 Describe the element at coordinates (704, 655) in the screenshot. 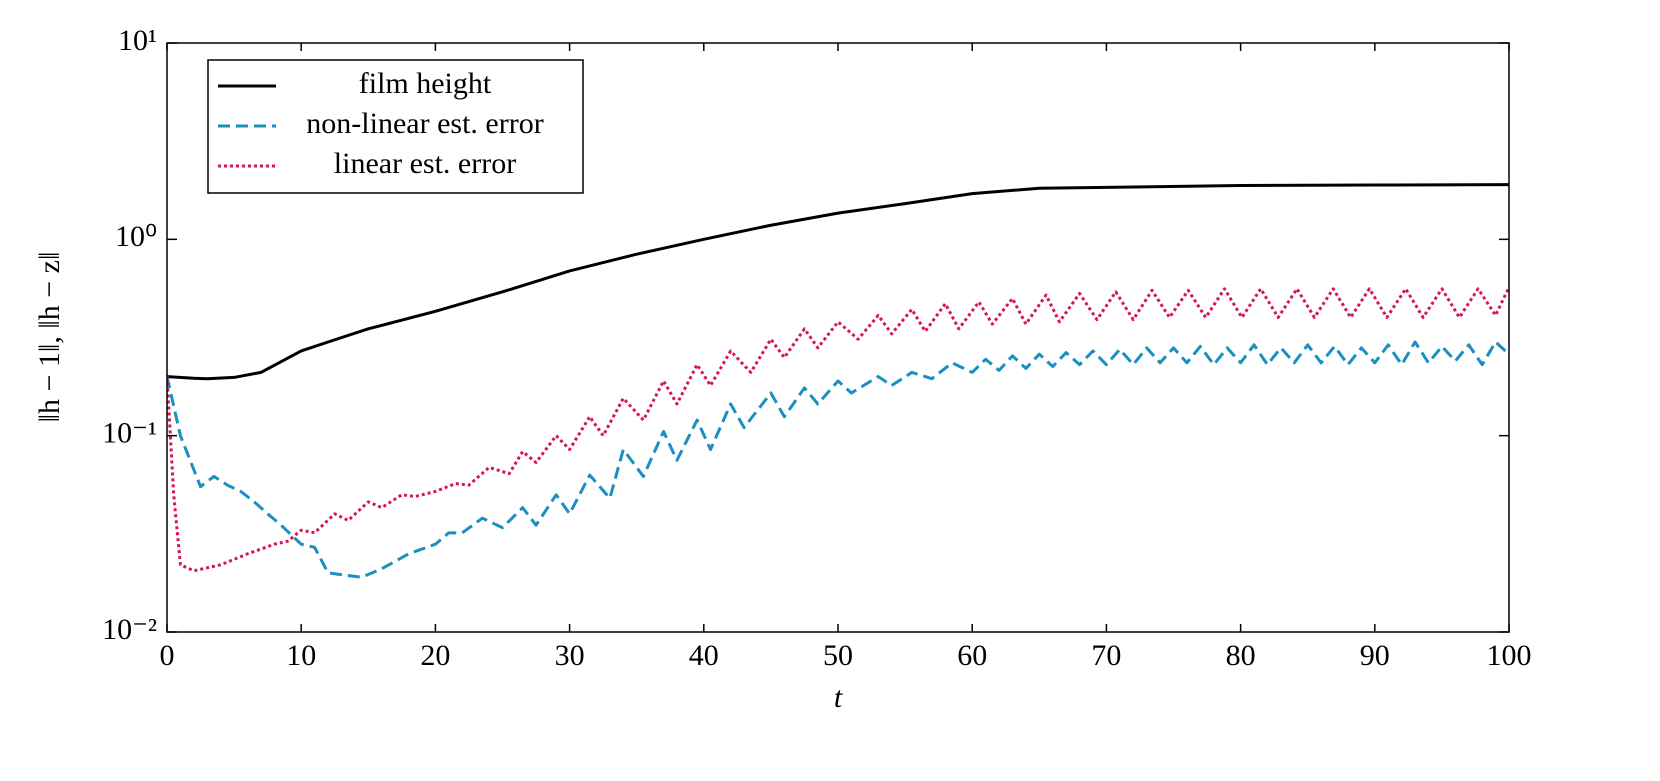

I see `x-tick-label: 40` at that location.